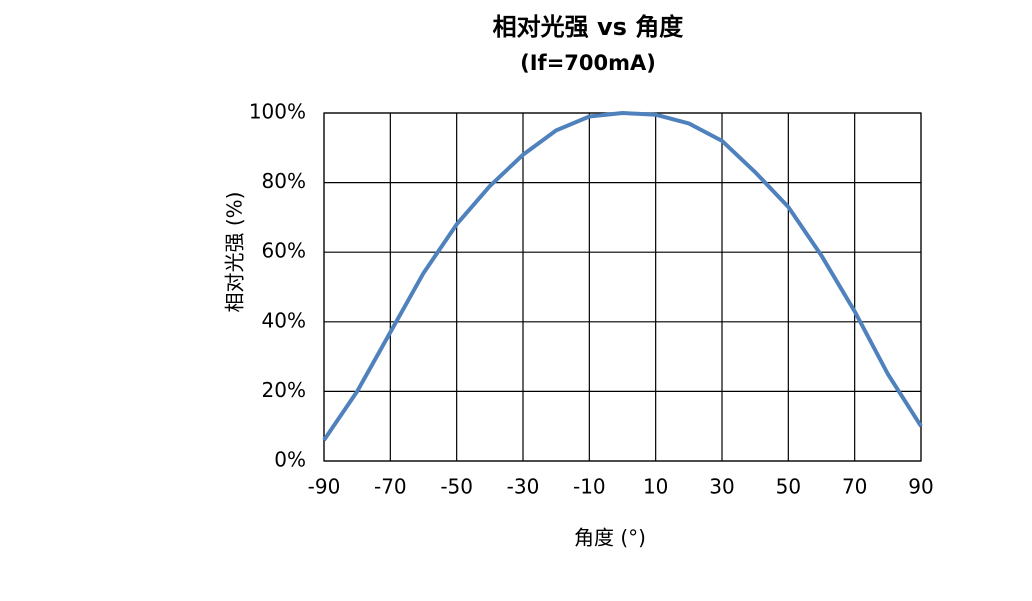 This screenshot has height=601, width=1032. Describe the element at coordinates (655, 487) in the screenshot. I see `x-tick-label: 10` at that location.